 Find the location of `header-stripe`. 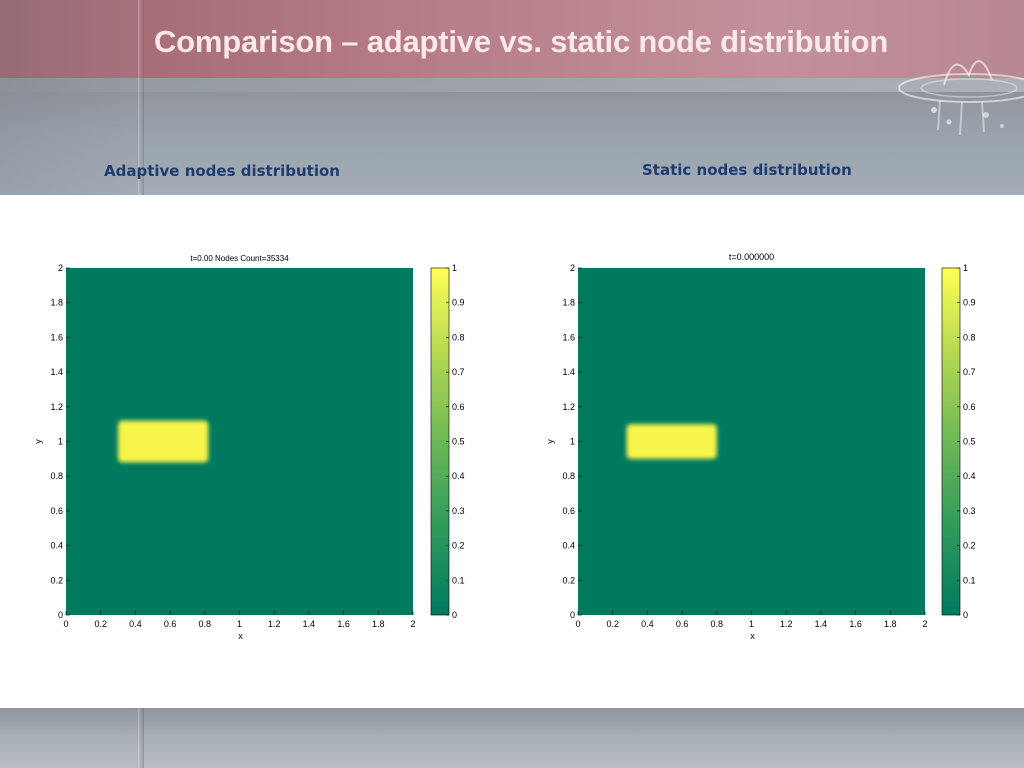

header-stripe is located at coordinates (512, 85).